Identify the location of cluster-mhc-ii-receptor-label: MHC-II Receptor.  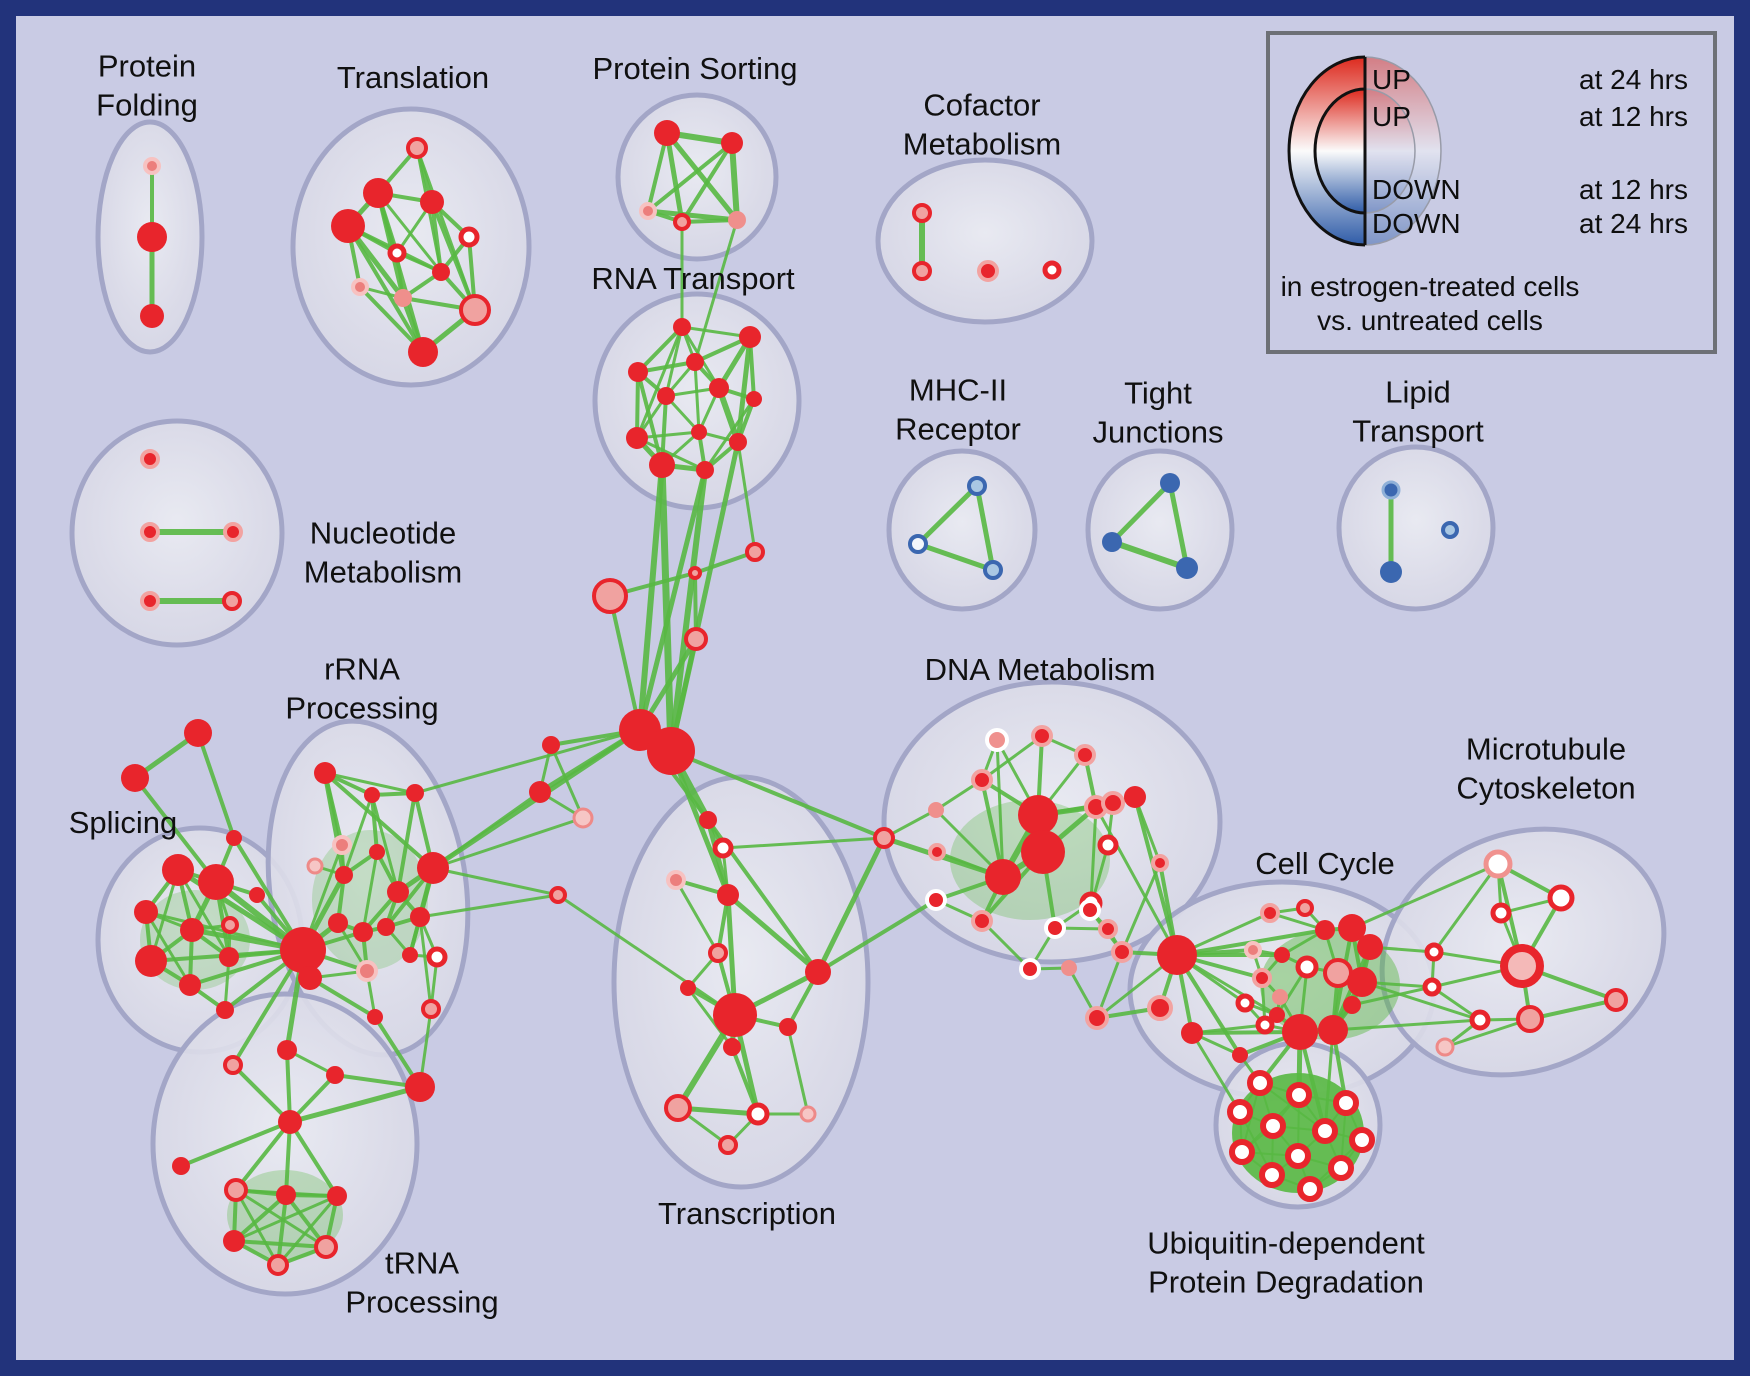
(958, 410).